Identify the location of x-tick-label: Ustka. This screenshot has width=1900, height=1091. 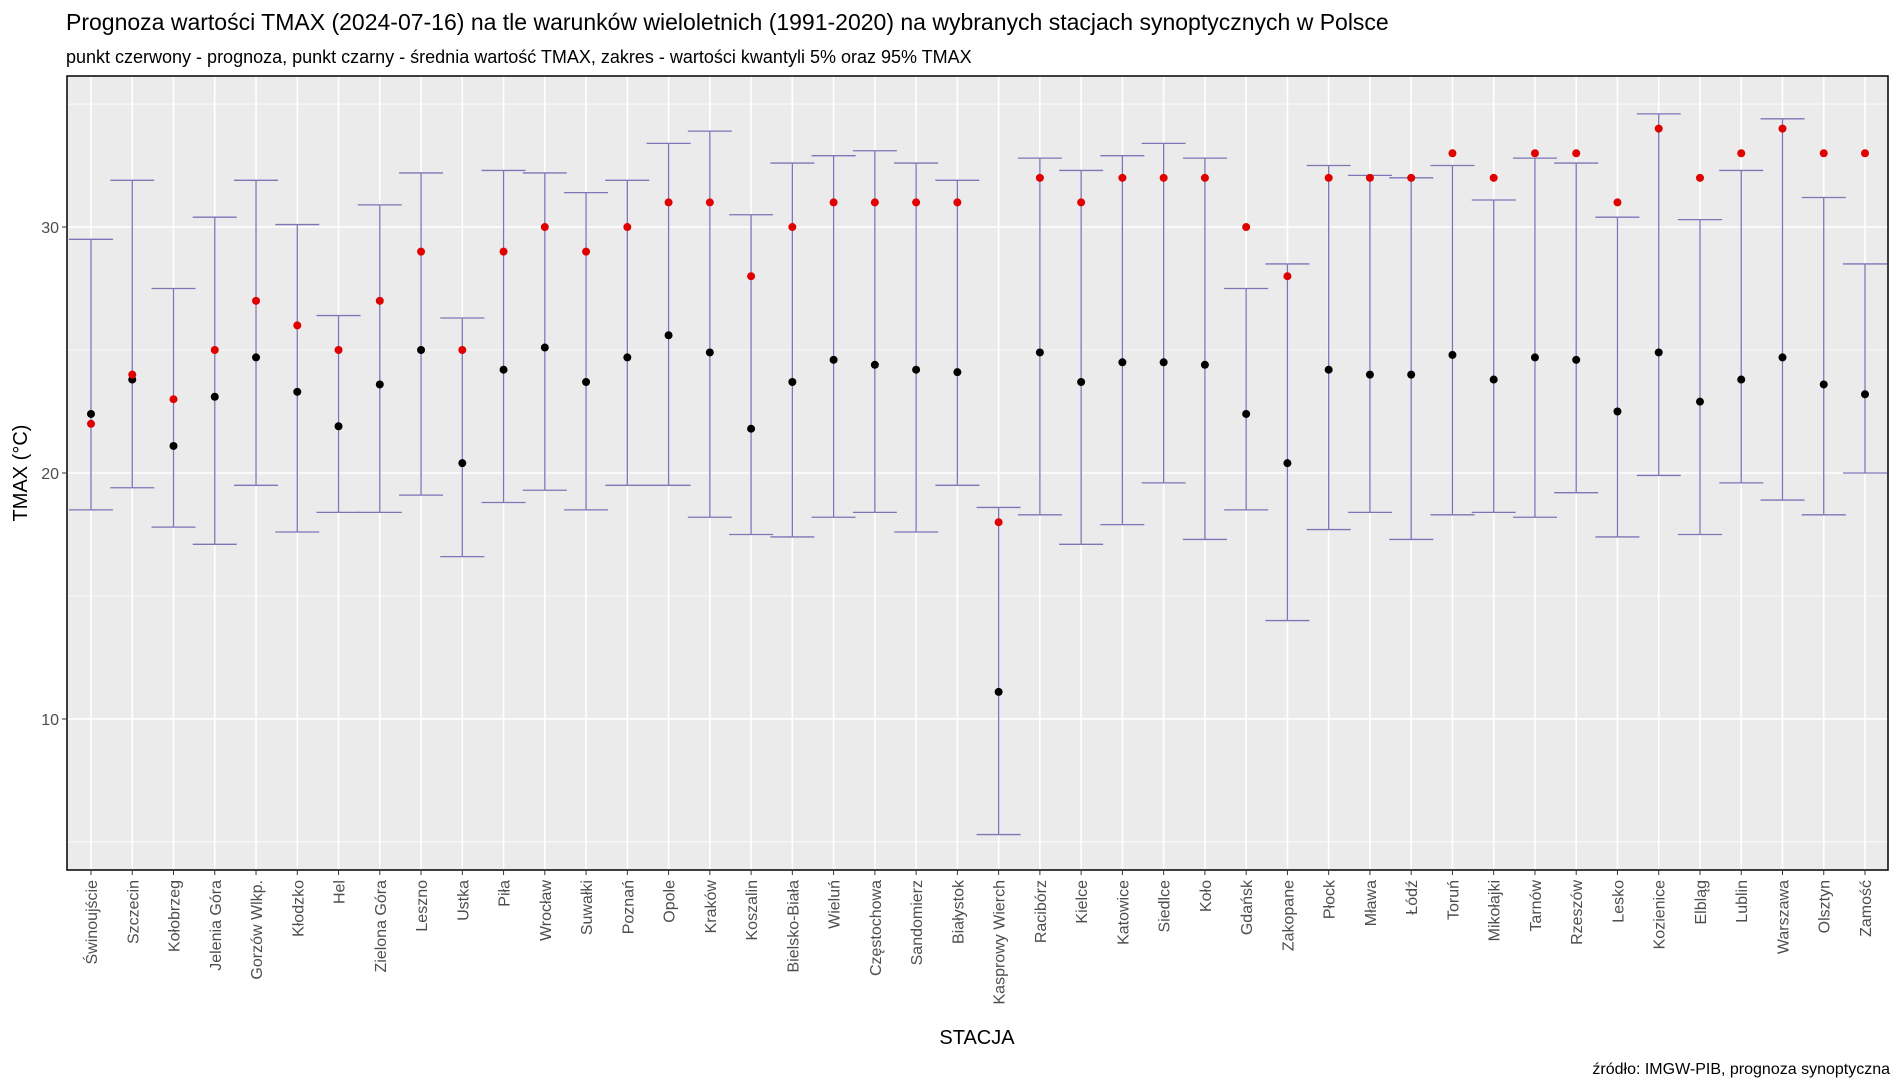
(463, 900).